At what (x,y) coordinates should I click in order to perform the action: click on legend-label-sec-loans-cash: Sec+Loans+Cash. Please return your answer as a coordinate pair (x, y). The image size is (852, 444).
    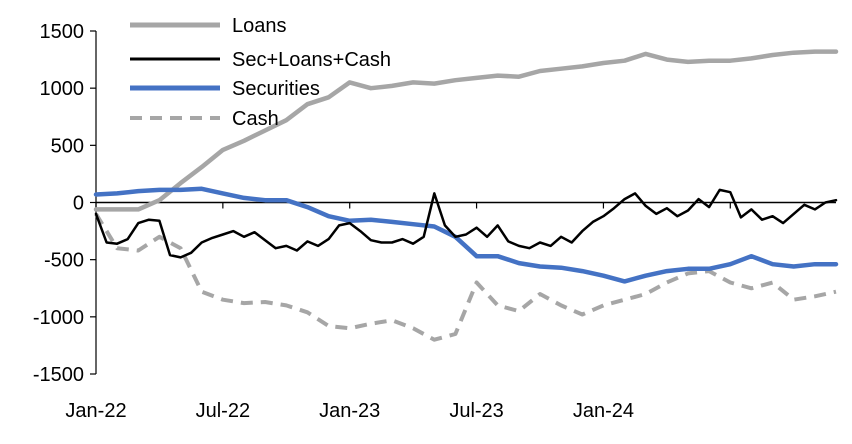
    Looking at the image, I should click on (311, 60).